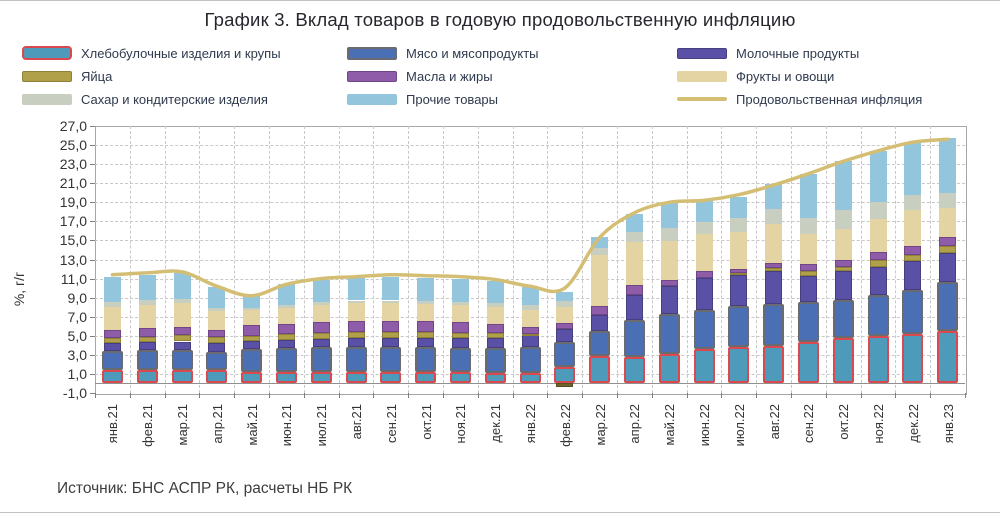 This screenshot has width=1000, height=513. I want to click on x-tick-label: янв.22, so click(542, 423).